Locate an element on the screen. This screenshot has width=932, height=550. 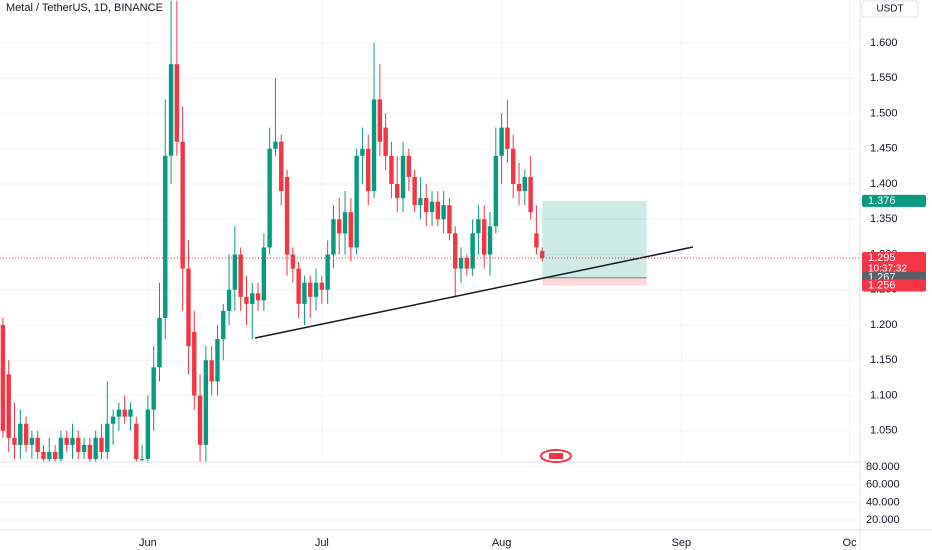
currency: USDT is located at coordinates (889, 9).